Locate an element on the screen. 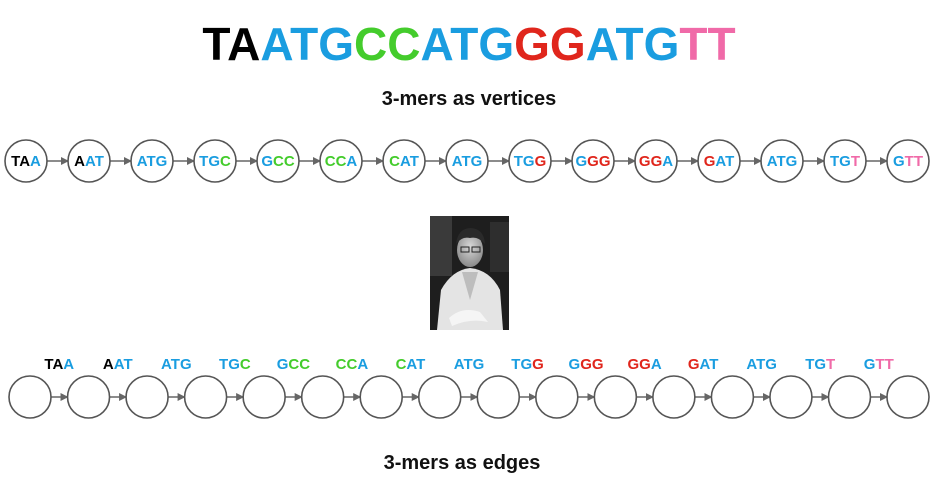 This screenshot has width=938, height=502. vertices-heading: 3-mers as vertices is located at coordinates (469, 99).